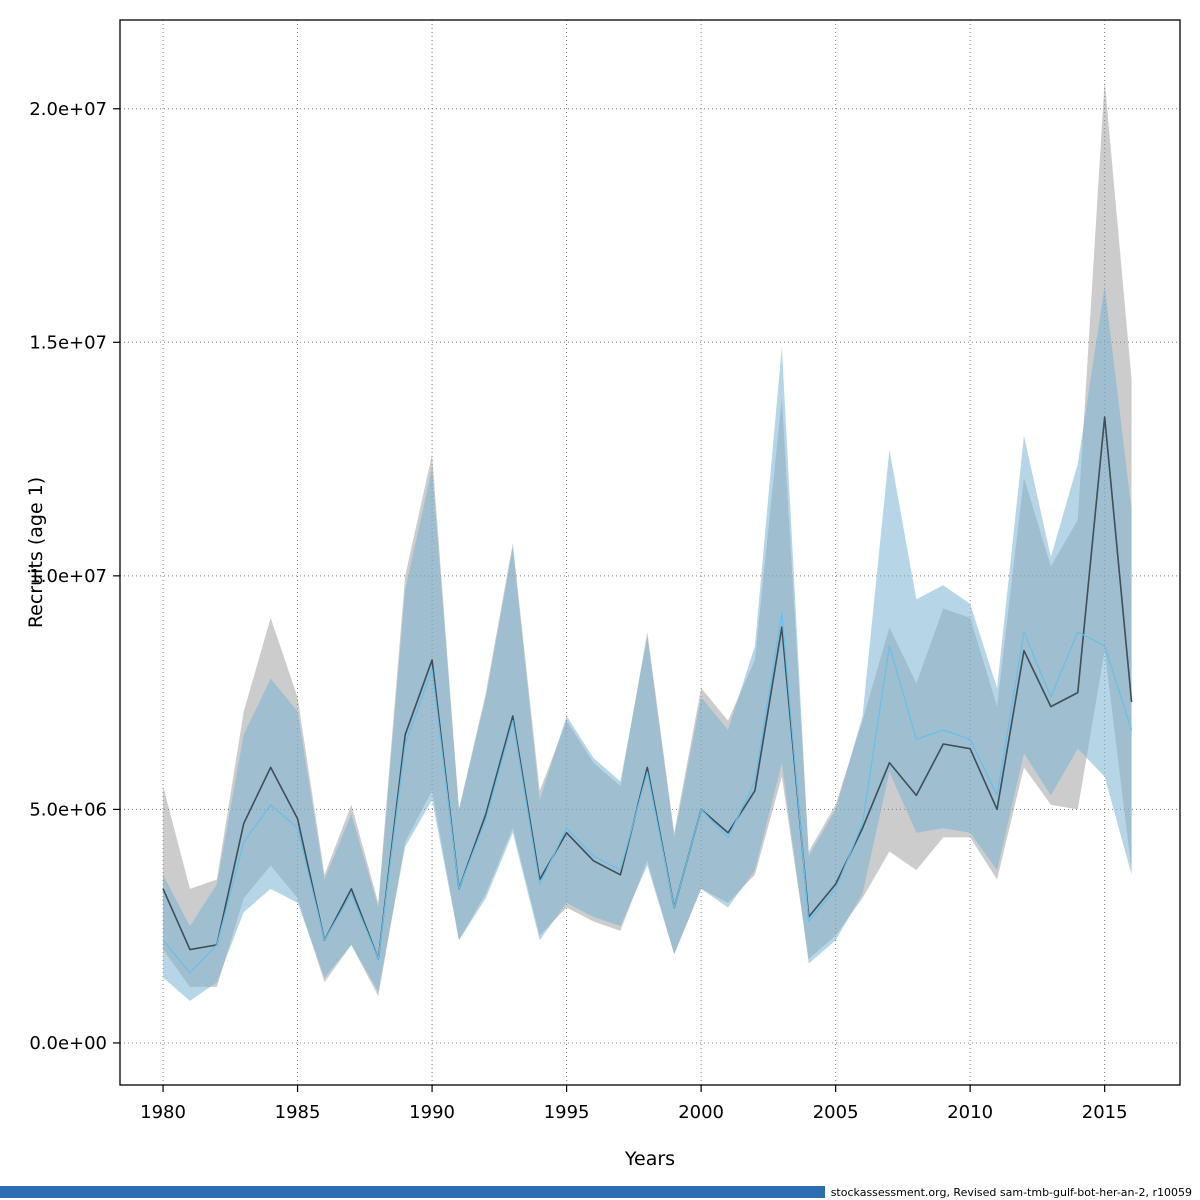 This screenshot has height=1200, width=1200. What do you see at coordinates (298, 1112) in the screenshot?
I see `x-tick-label: 1985` at bounding box center [298, 1112].